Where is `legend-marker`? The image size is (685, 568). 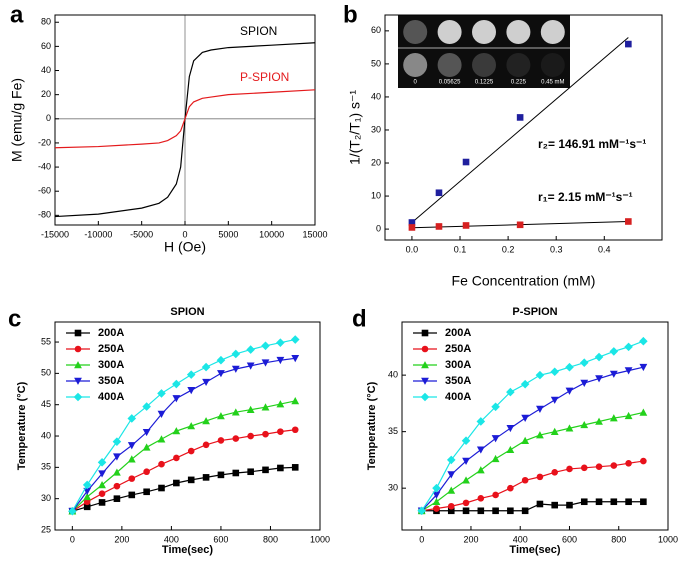 legend-marker is located at coordinates (425, 381).